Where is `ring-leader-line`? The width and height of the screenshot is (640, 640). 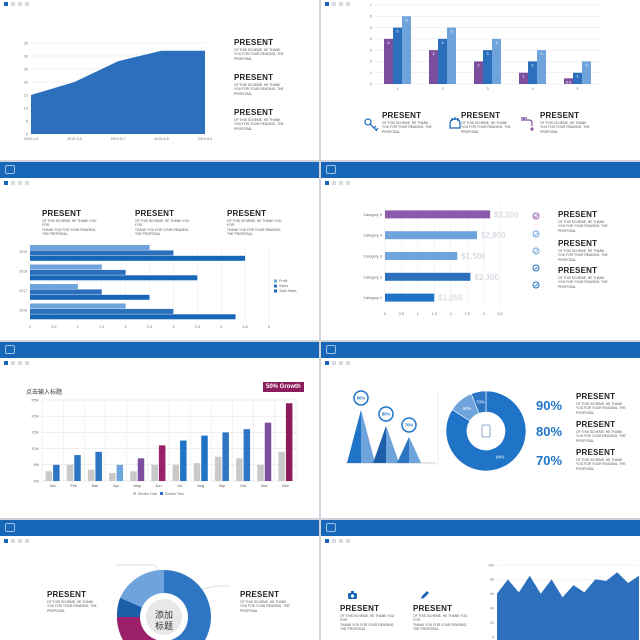
ring-leader-line is located at coordinates (214, 588).